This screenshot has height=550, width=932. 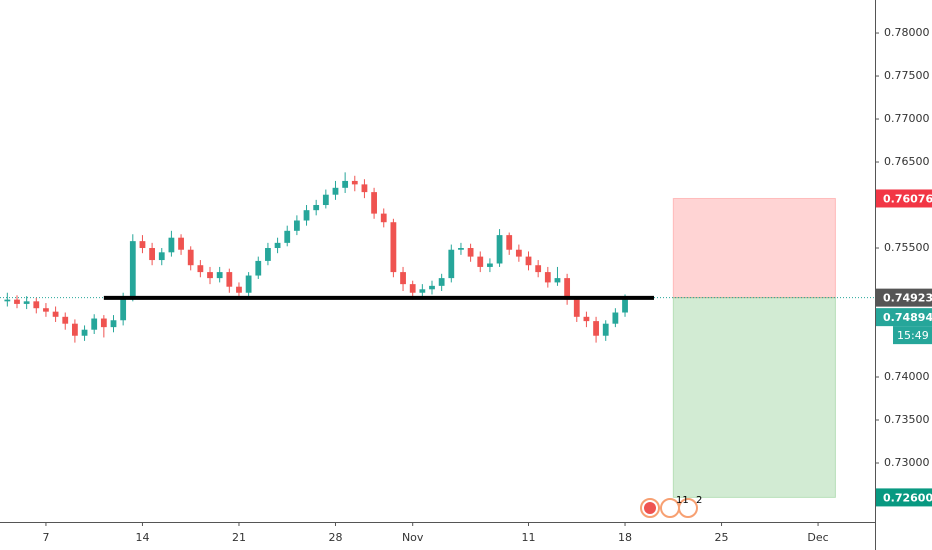 What do you see at coordinates (529, 537) in the screenshot?
I see `x-tick-label: 11` at bounding box center [529, 537].